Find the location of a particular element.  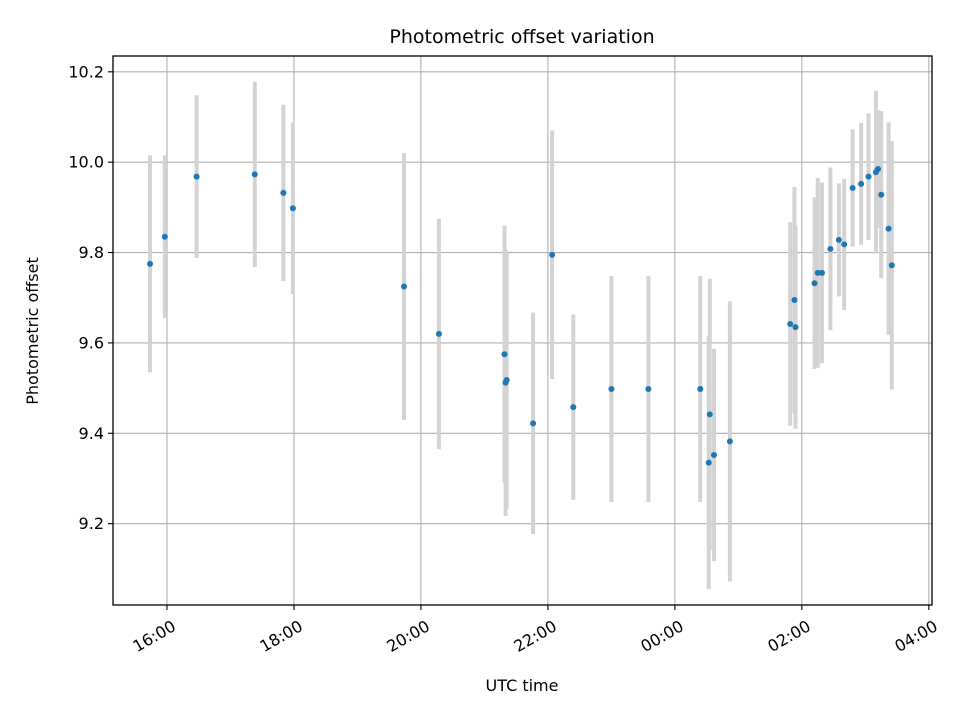

y-tick-label: 9.8 is located at coordinates (91, 252).